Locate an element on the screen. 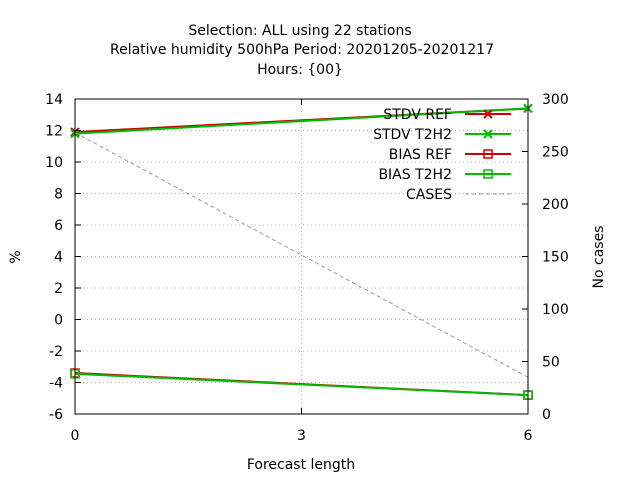 The height and width of the screenshot is (480, 640). y-tick-label: 2 is located at coordinates (58, 289).